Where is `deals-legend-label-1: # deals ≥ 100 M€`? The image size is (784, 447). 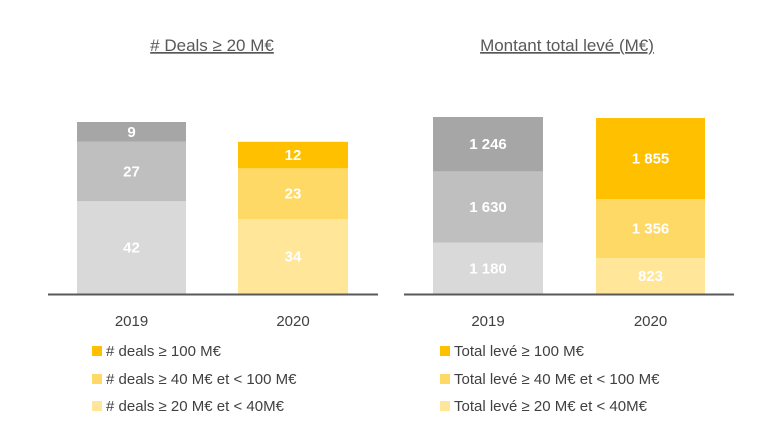
deals-legend-label-1: # deals ≥ 100 M€ is located at coordinates (164, 351).